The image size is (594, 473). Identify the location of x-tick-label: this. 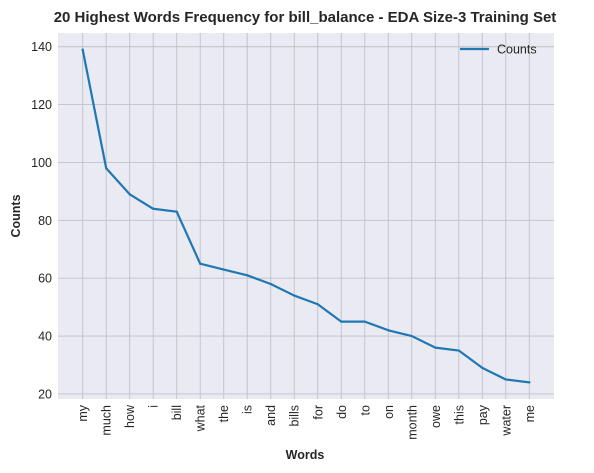
(459, 414).